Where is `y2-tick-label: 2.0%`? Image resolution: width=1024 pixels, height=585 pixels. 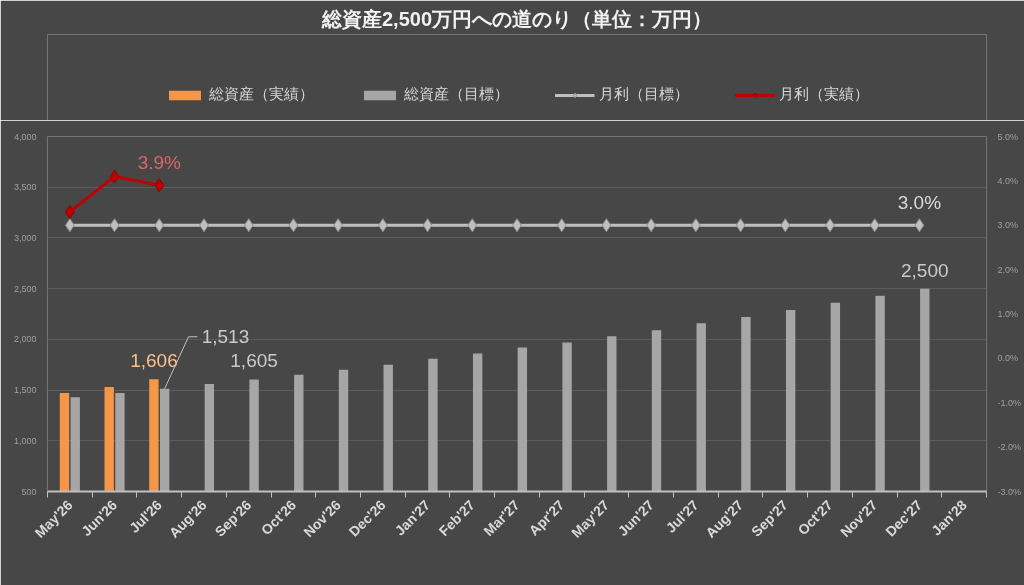
y2-tick-label: 2.0% is located at coordinates (1008, 269).